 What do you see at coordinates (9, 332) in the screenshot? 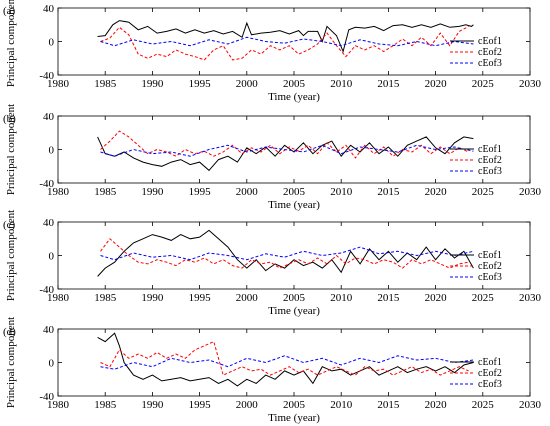
I see `panel-label: (d)` at bounding box center [9, 332].